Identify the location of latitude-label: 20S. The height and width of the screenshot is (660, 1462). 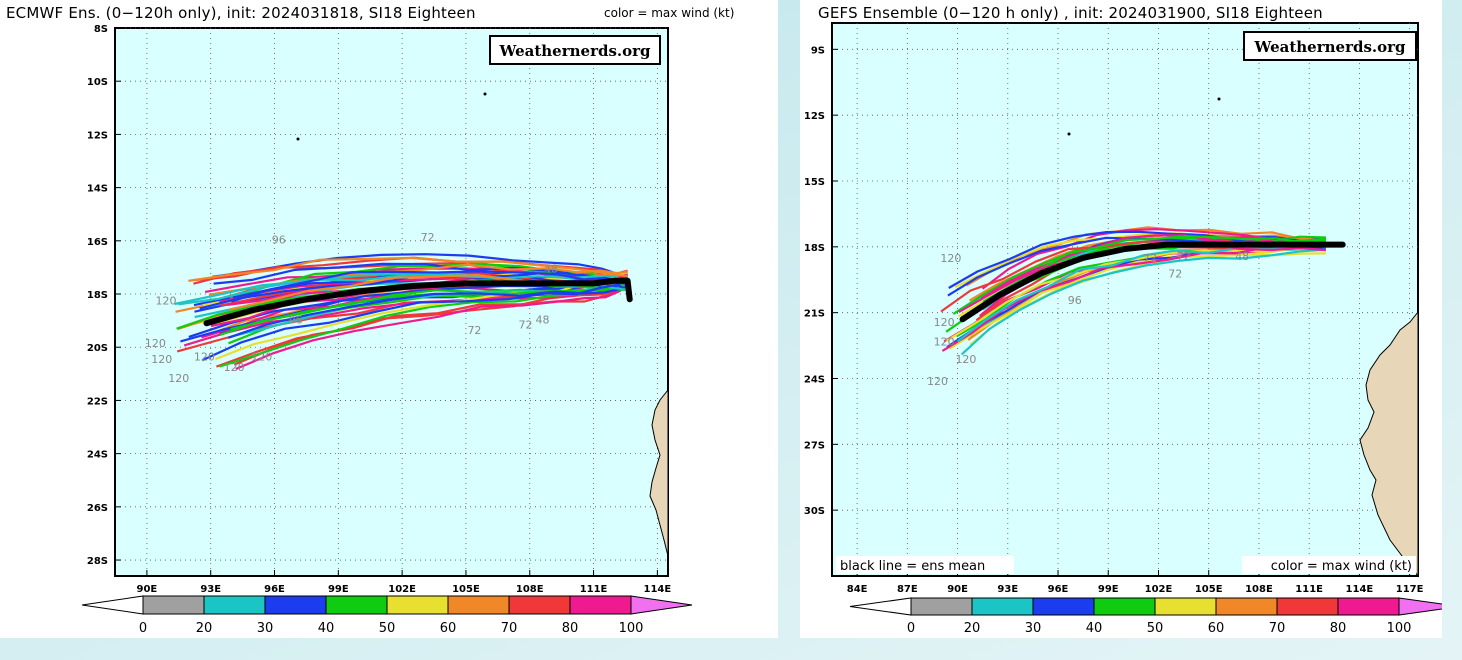
(97, 348).